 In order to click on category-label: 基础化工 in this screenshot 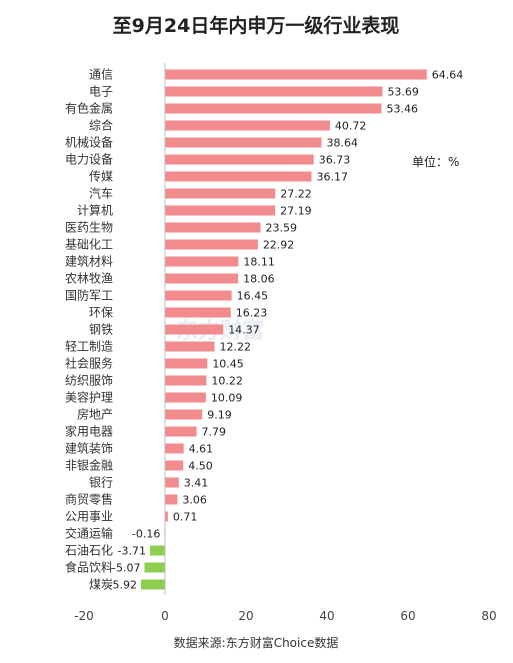, I will do `click(89, 245)`.